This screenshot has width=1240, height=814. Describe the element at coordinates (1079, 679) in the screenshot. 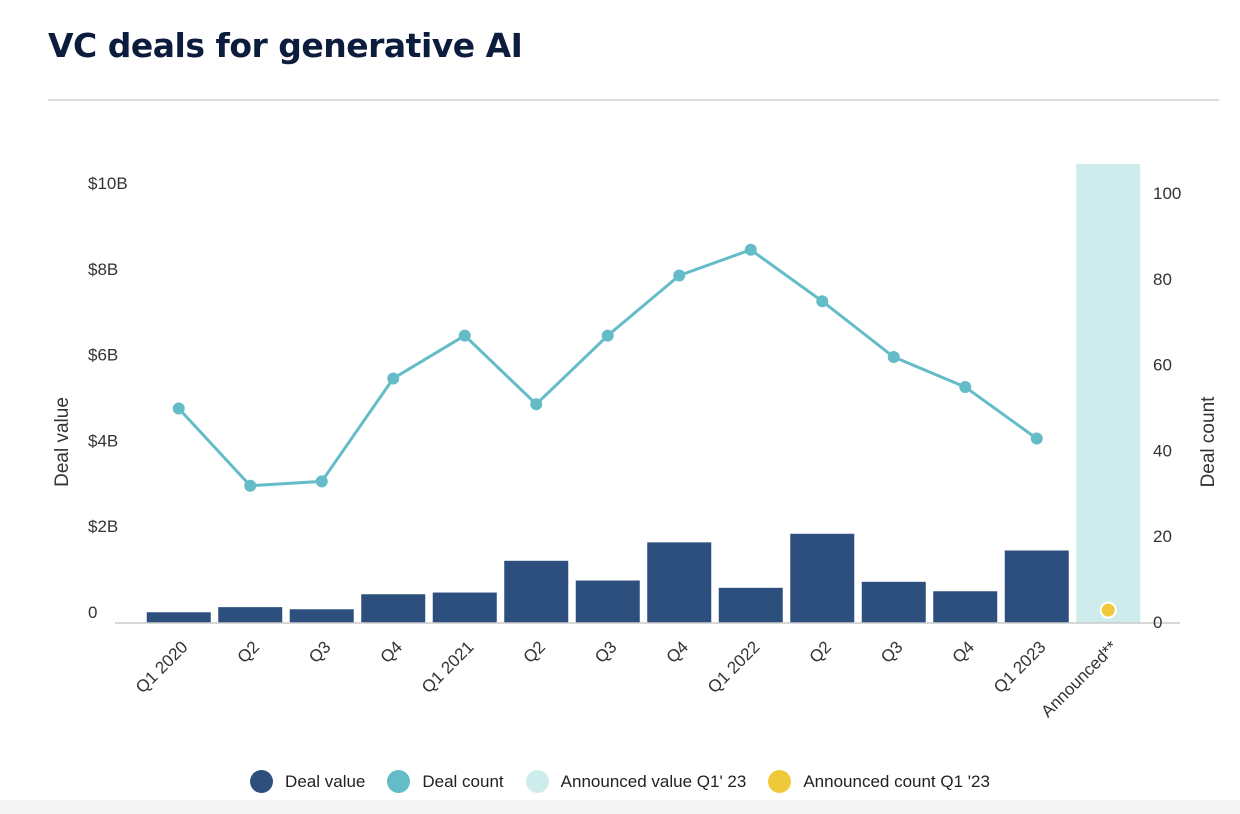

I see `x-tick-label: Announced**` at that location.